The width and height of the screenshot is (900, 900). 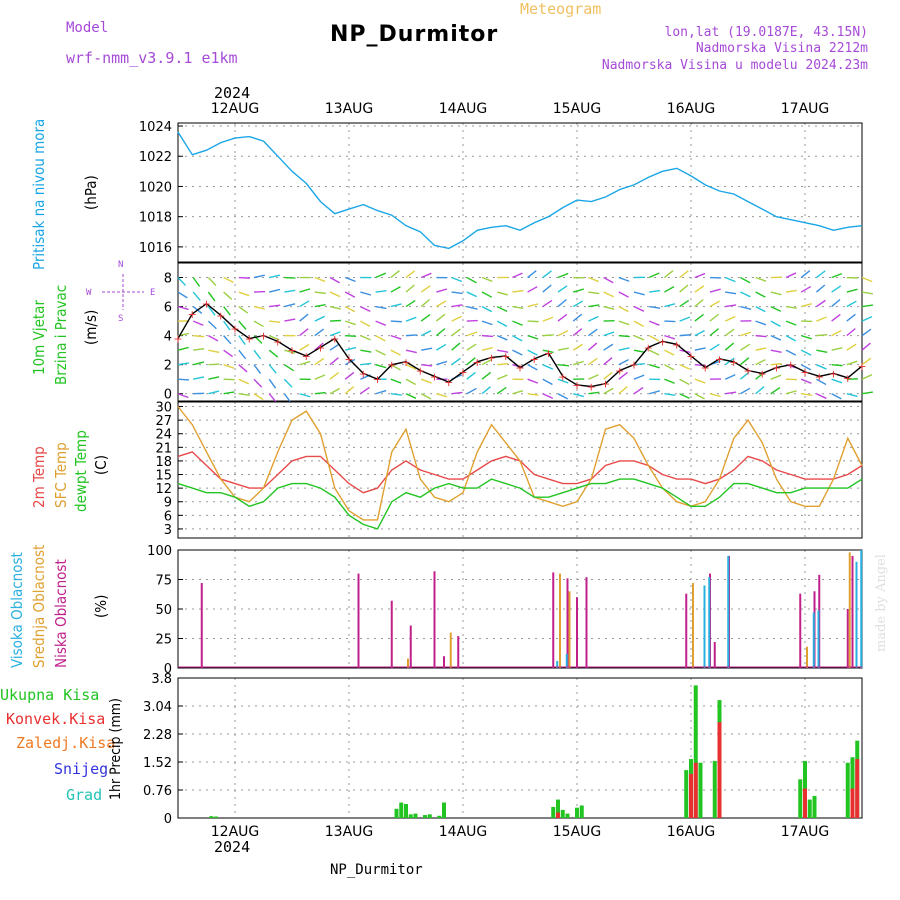 What do you see at coordinates (155, 157) in the screenshot?
I see `y-tick-label: 1022` at bounding box center [155, 157].